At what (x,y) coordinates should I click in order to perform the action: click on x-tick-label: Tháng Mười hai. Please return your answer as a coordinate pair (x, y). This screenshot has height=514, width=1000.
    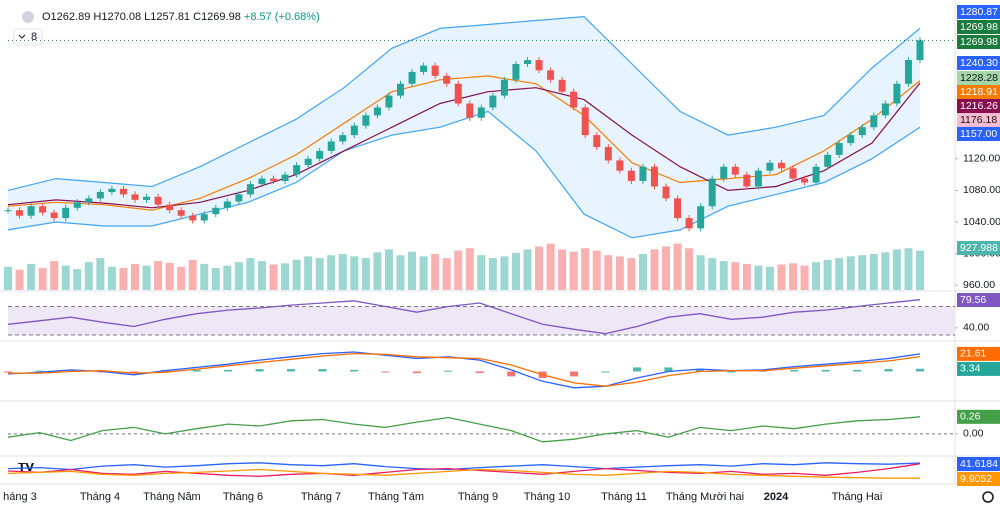
    Looking at the image, I should click on (705, 497).